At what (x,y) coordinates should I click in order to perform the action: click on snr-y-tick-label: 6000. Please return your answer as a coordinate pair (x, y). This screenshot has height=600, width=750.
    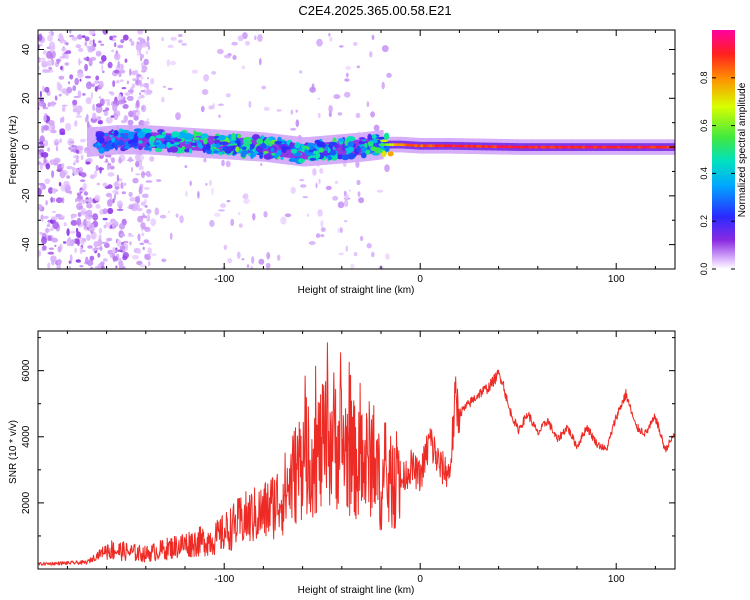
    Looking at the image, I should click on (26, 370).